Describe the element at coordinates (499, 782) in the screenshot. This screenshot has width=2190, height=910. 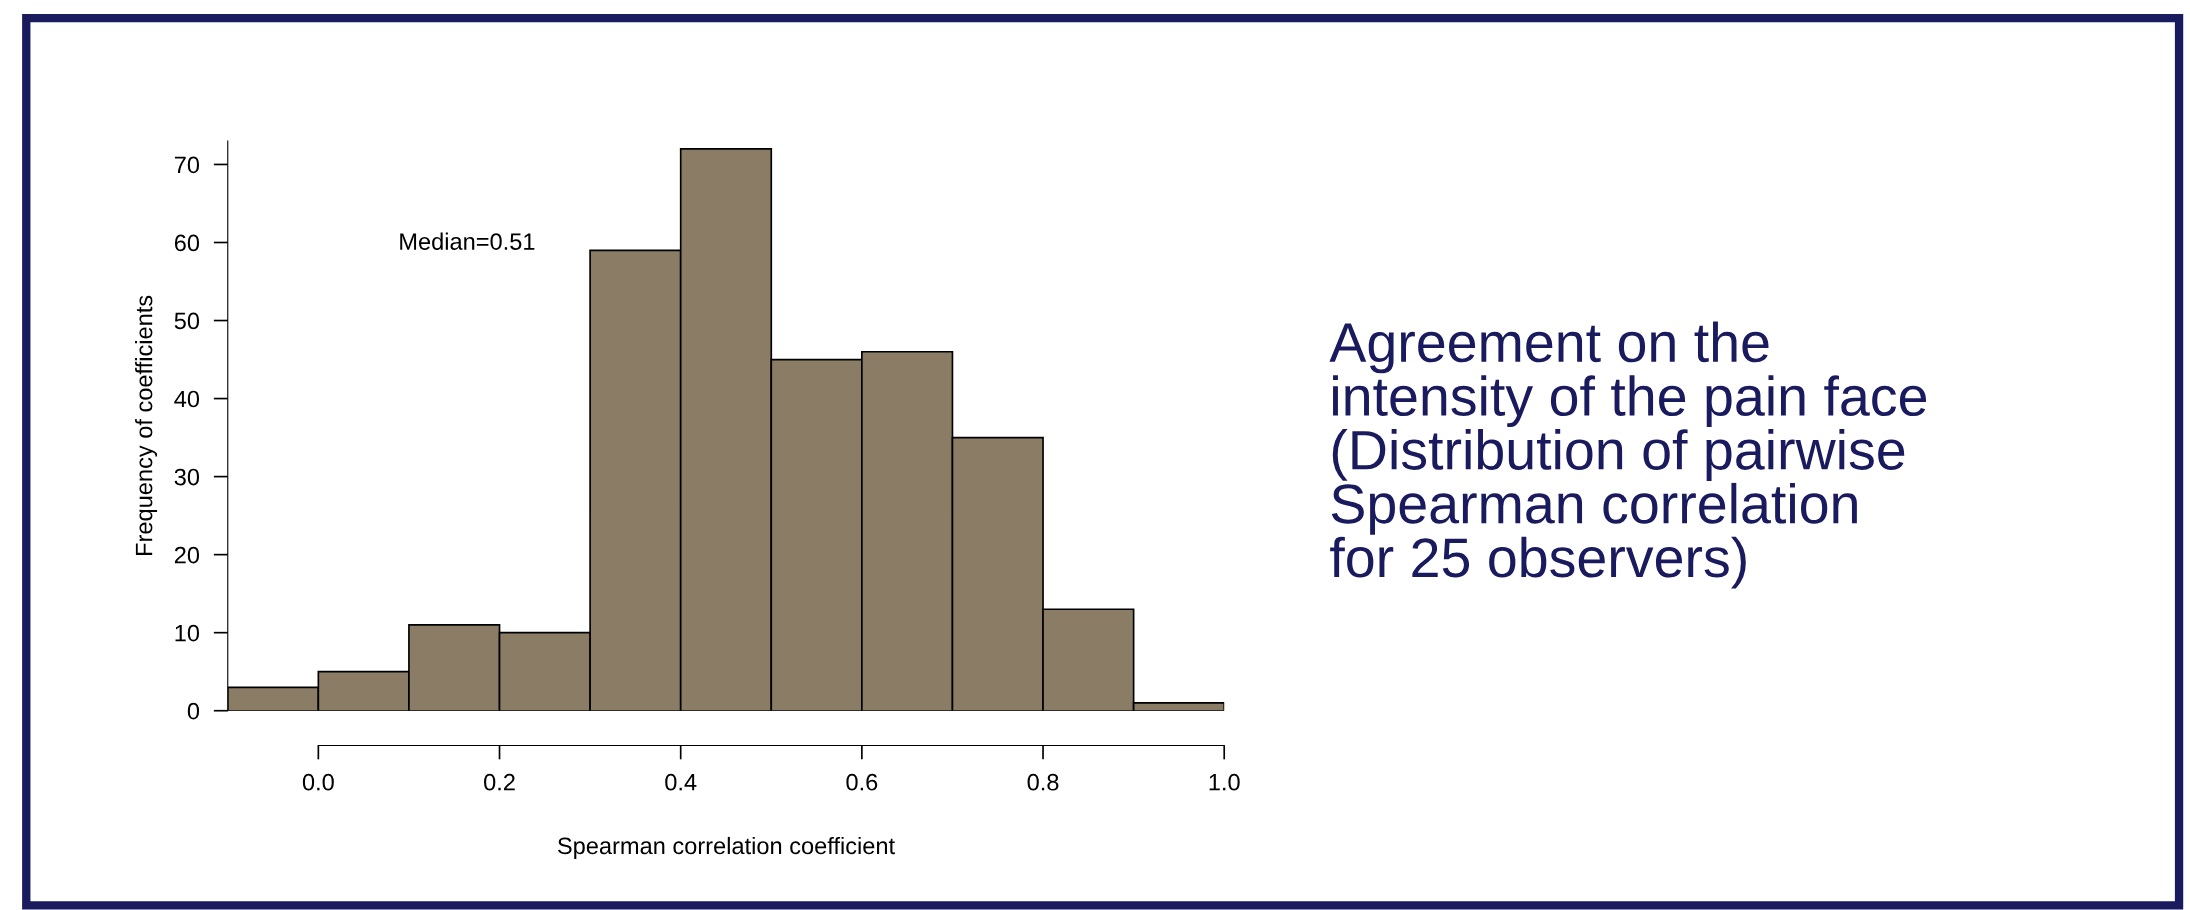
I see `x-tick-label: 0.2` at that location.